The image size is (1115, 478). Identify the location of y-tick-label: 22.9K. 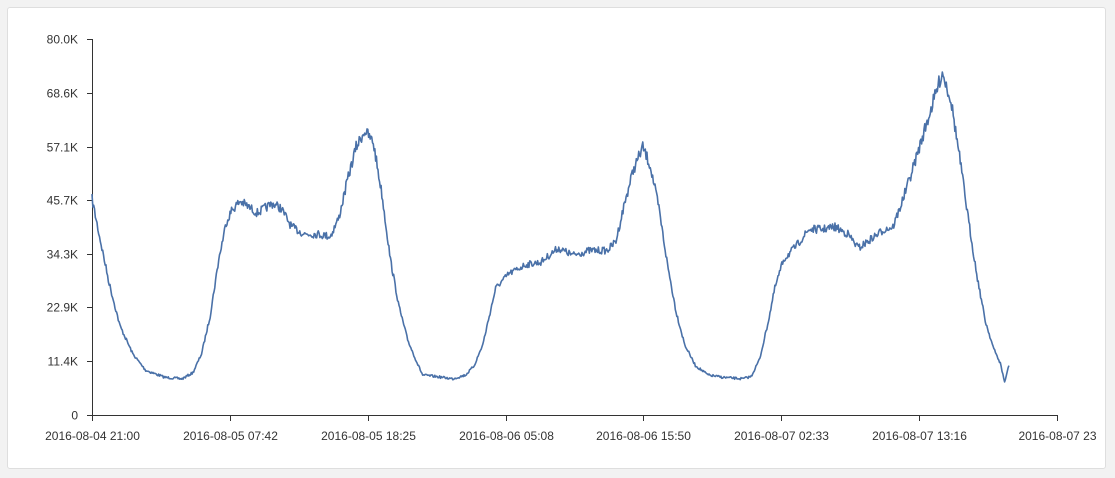
(62, 308).